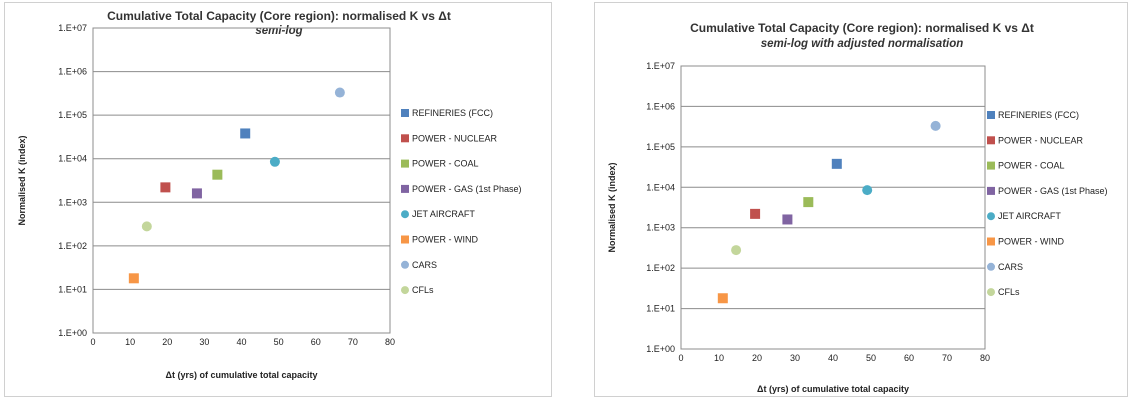  I want to click on chart-subtitle: semi-log with adjusted normalisation, so click(862, 44).